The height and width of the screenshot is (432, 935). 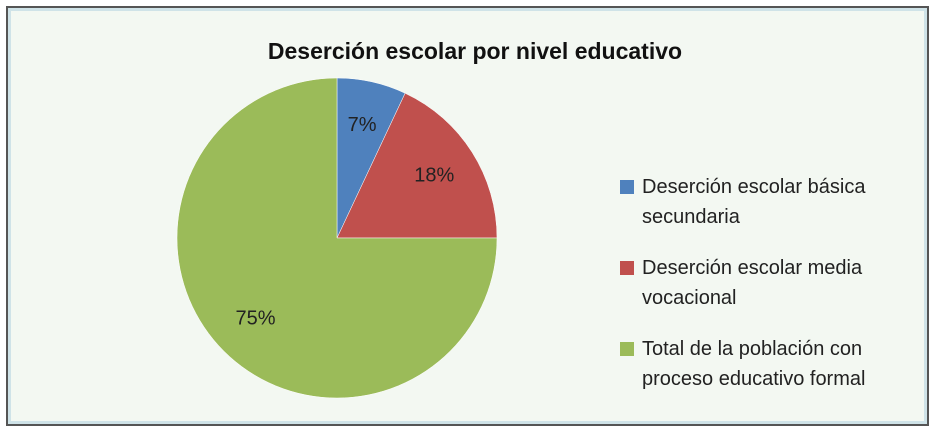 I want to click on legend-label: Deserción escolar básica secundaria, so click(x=754, y=202).